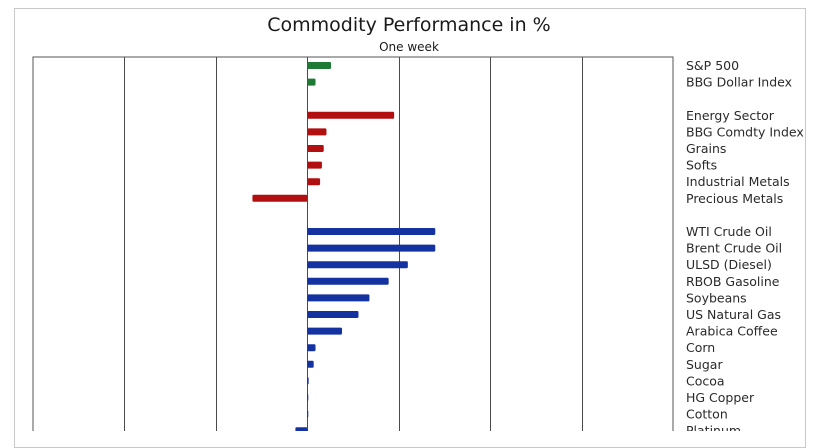  What do you see at coordinates (739, 82) in the screenshot?
I see `category-label: BBG Dollar Index` at bounding box center [739, 82].